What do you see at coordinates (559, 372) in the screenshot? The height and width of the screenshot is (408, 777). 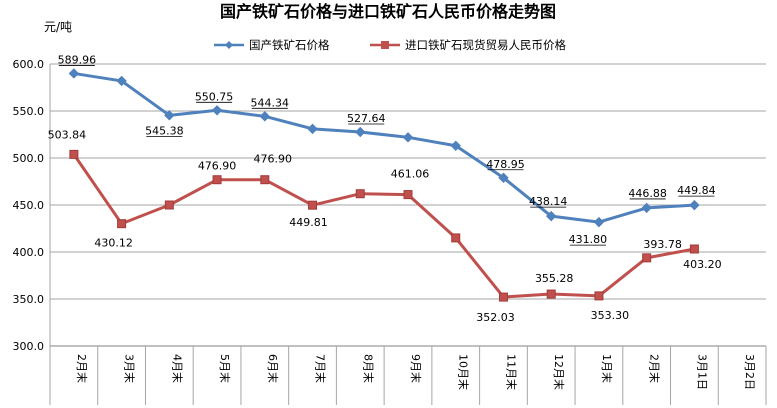 I see `x-tick-label: 12月末` at bounding box center [559, 372].